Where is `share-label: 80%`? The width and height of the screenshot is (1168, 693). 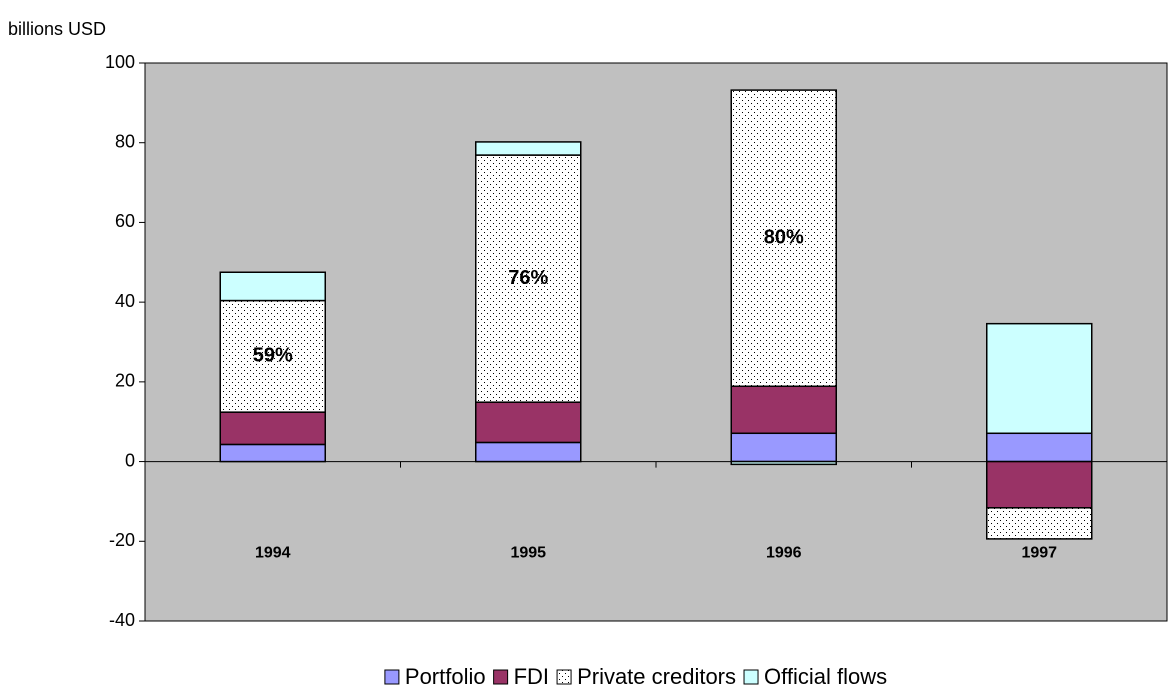
share-label: 80% is located at coordinates (784, 237).